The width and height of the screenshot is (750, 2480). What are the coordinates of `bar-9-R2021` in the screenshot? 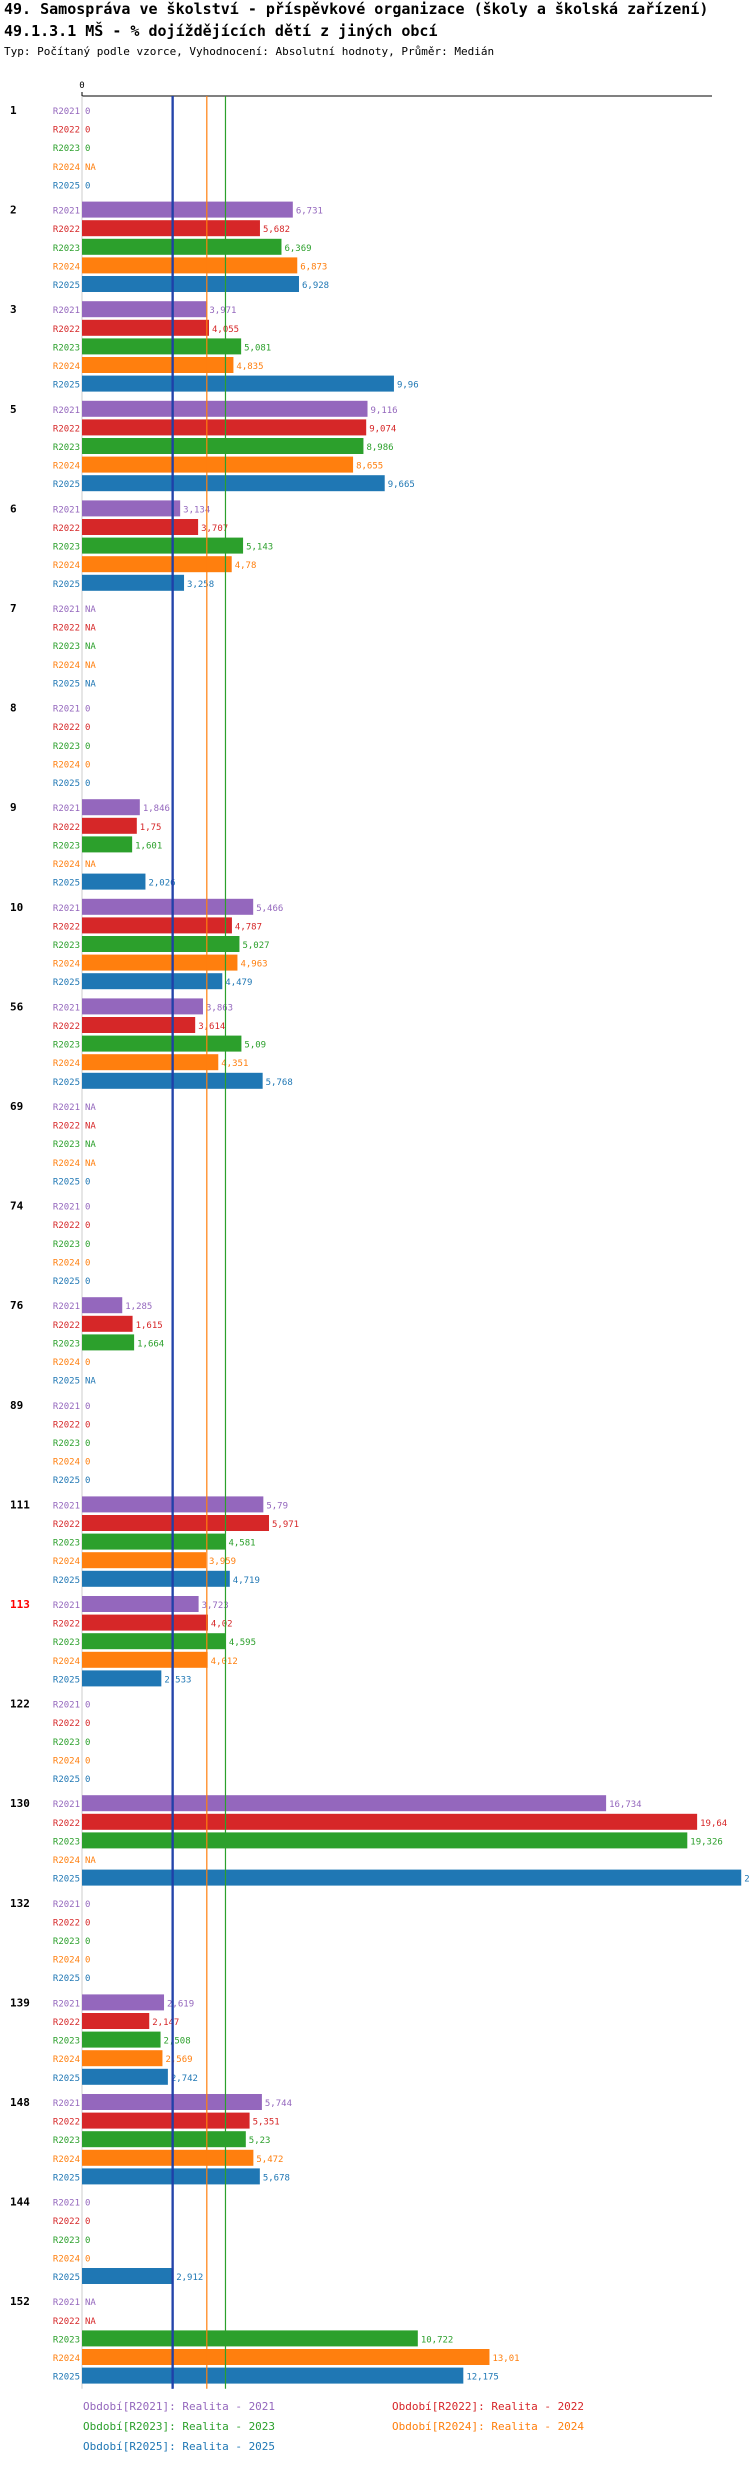 It's located at (111, 807).